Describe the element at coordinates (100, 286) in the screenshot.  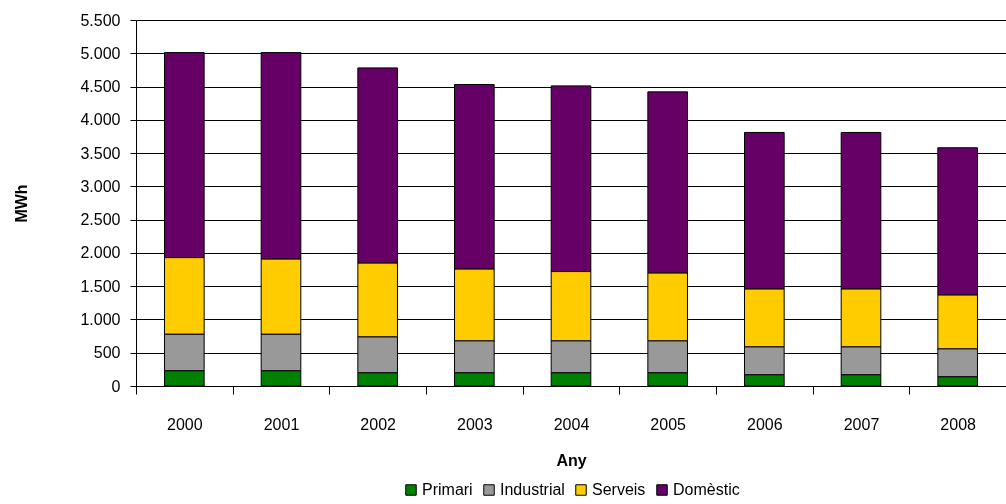
I see `y-tick-label: 1.500` at that location.